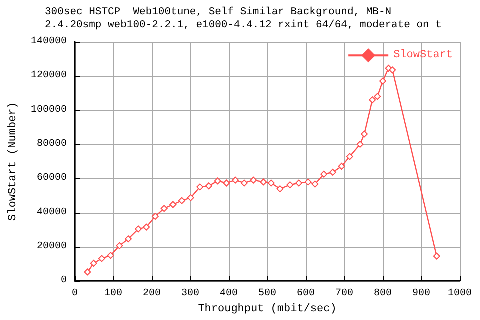 The width and height of the screenshot is (480, 320). Describe the element at coordinates (218, 12) in the screenshot. I see `chart-title: 300sec HSTCP Web100tune, Self Similar Background, MB-N` at that location.